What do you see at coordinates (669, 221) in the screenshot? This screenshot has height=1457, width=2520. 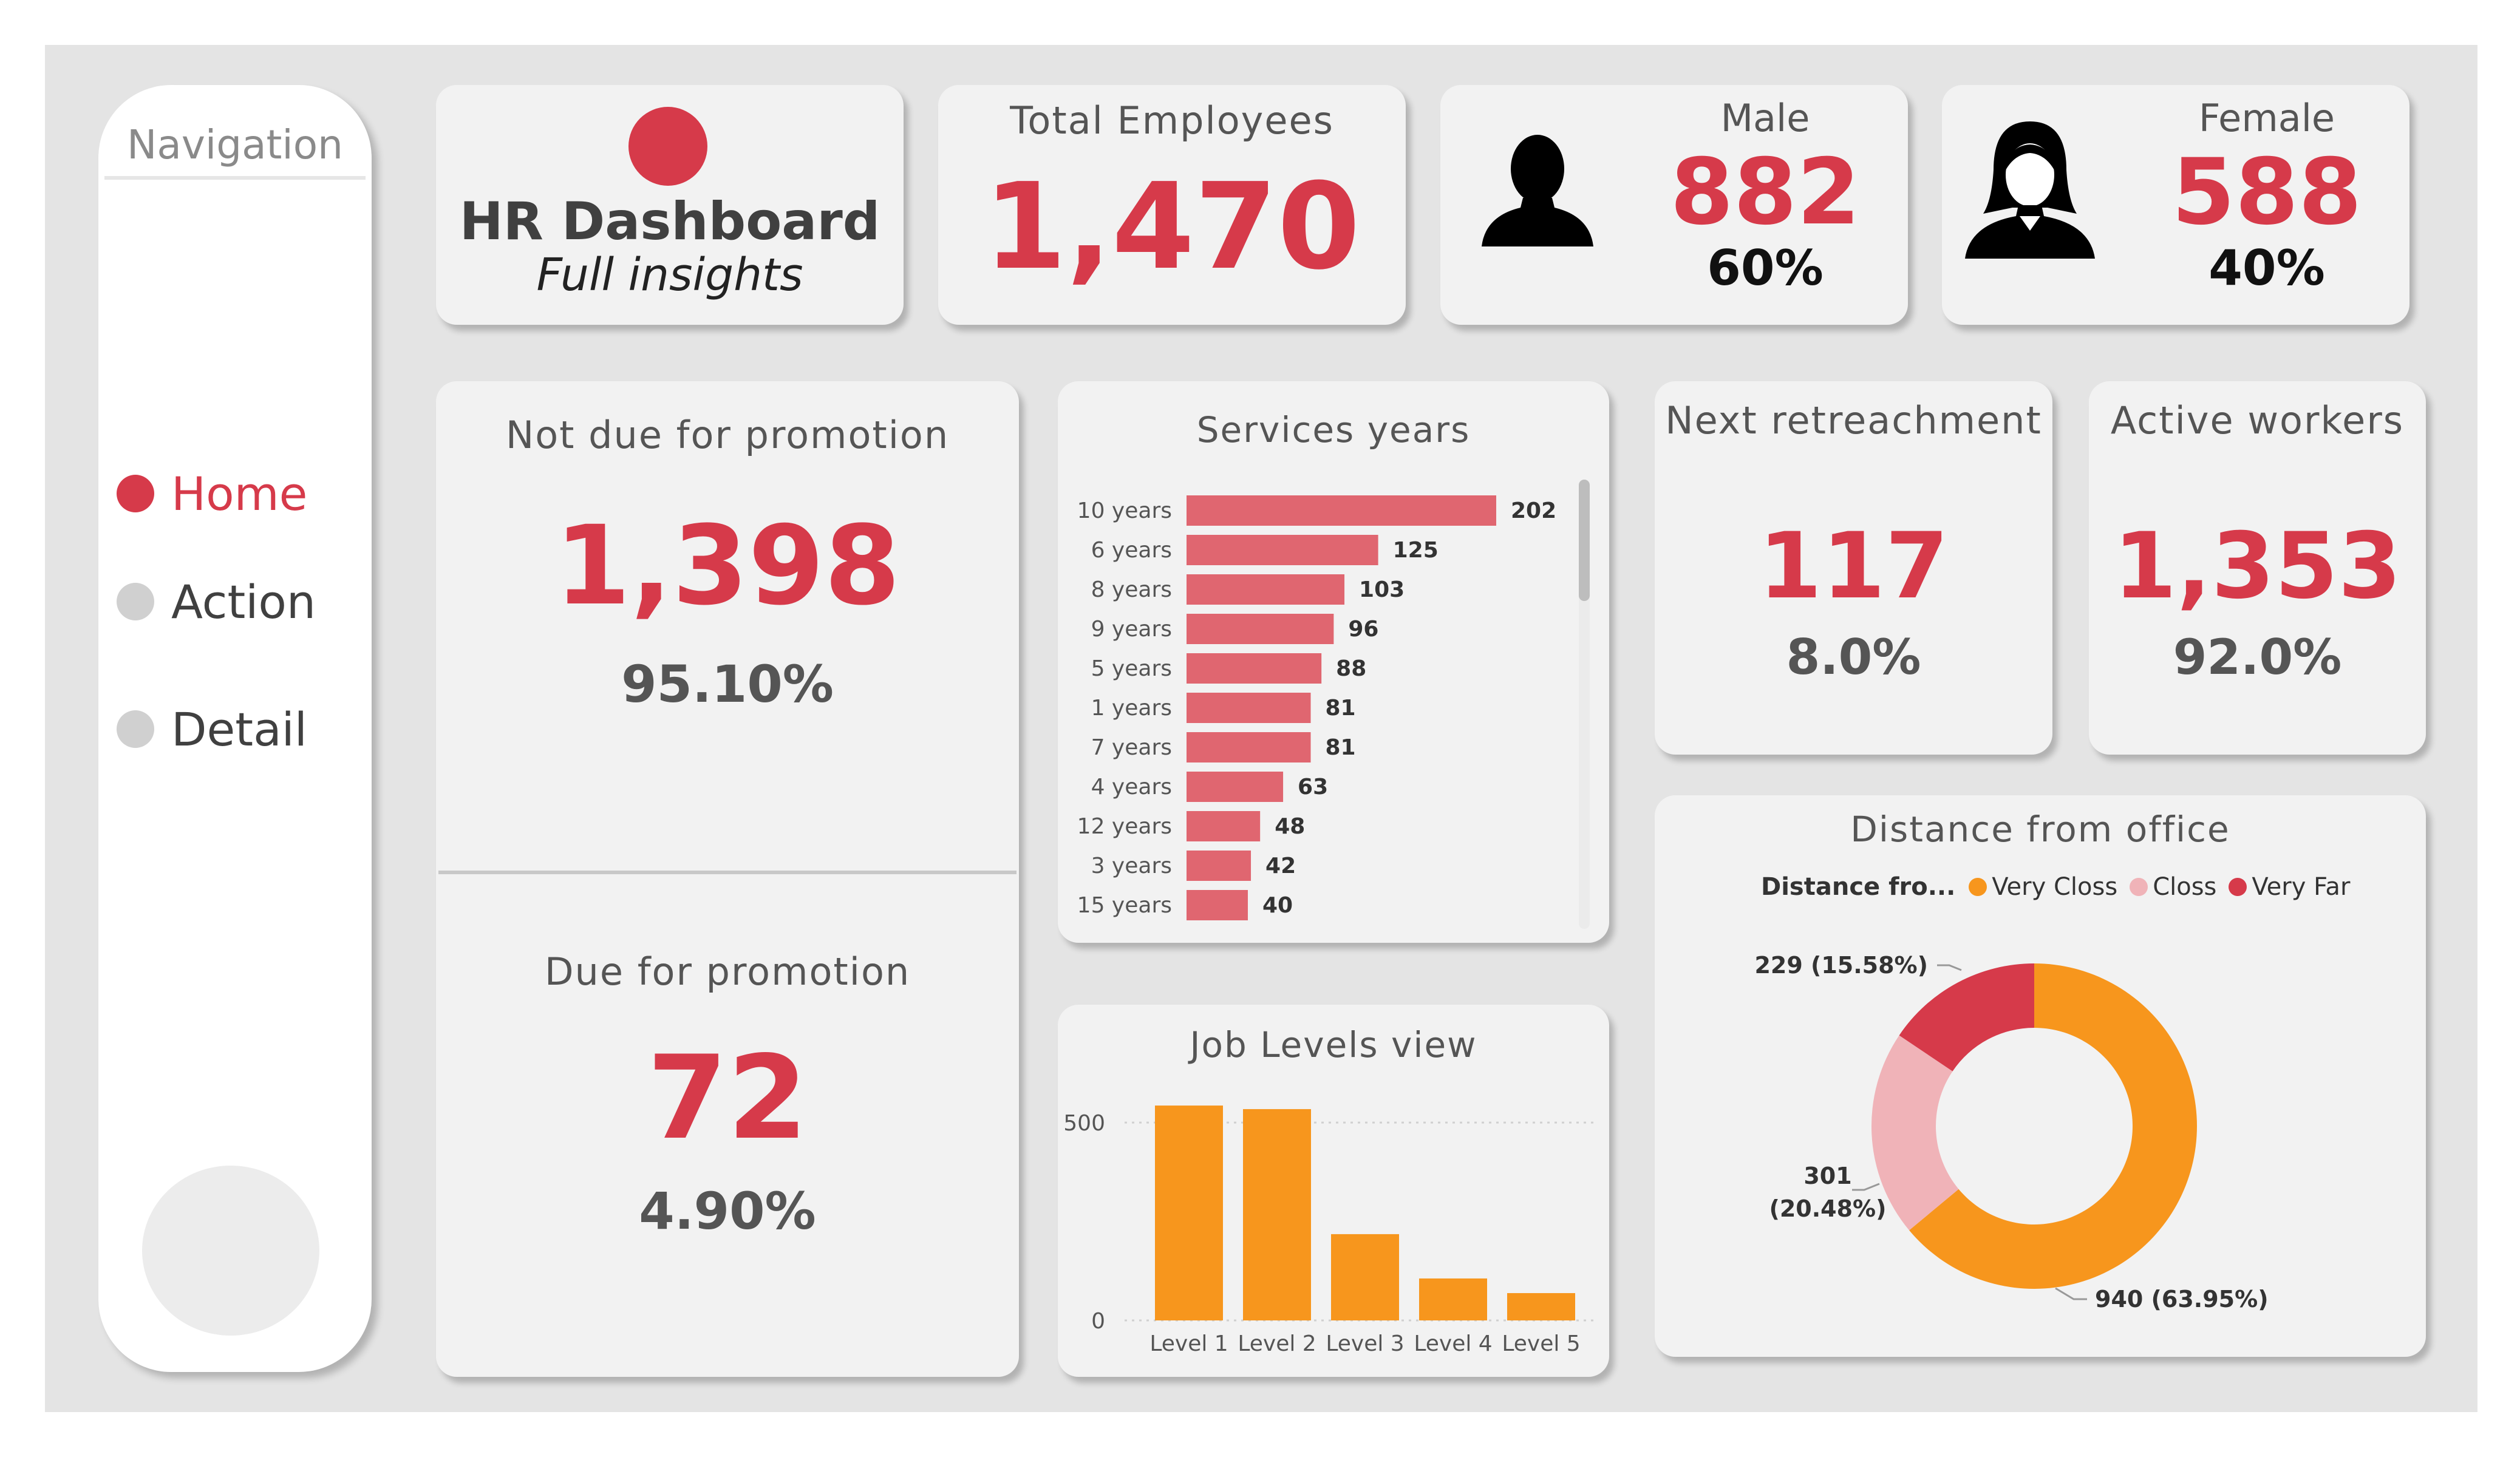 I see `dashboard-title: HR Dashboard` at bounding box center [669, 221].